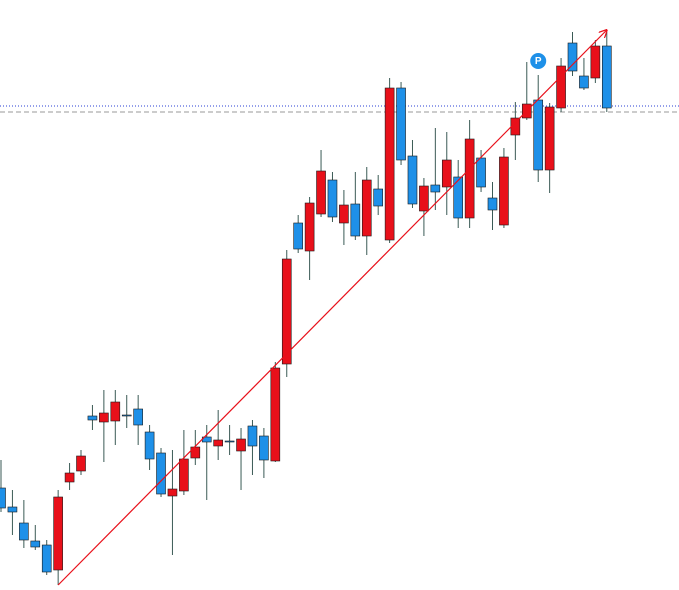 This screenshot has height=590, width=679. I want to click on annotation-text: P, so click(538, 61).